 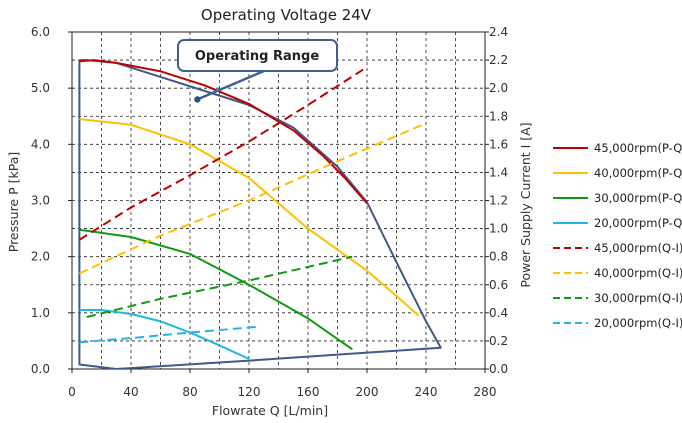 I want to click on y2-tick-label: 2.2, so click(x=498, y=60).